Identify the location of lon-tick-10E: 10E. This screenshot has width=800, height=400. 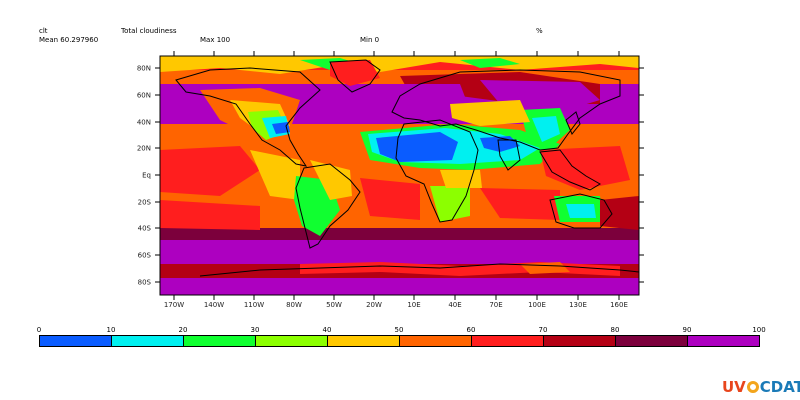
(414, 180).